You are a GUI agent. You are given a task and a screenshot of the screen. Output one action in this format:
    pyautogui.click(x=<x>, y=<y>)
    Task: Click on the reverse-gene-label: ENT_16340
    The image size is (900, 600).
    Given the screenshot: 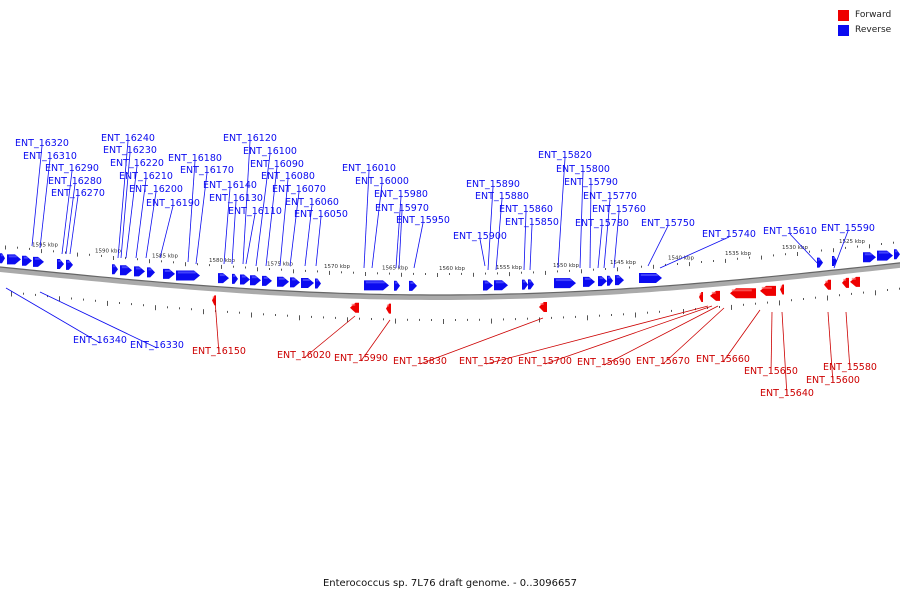 What is the action you would take?
    pyautogui.click(x=100, y=340)
    